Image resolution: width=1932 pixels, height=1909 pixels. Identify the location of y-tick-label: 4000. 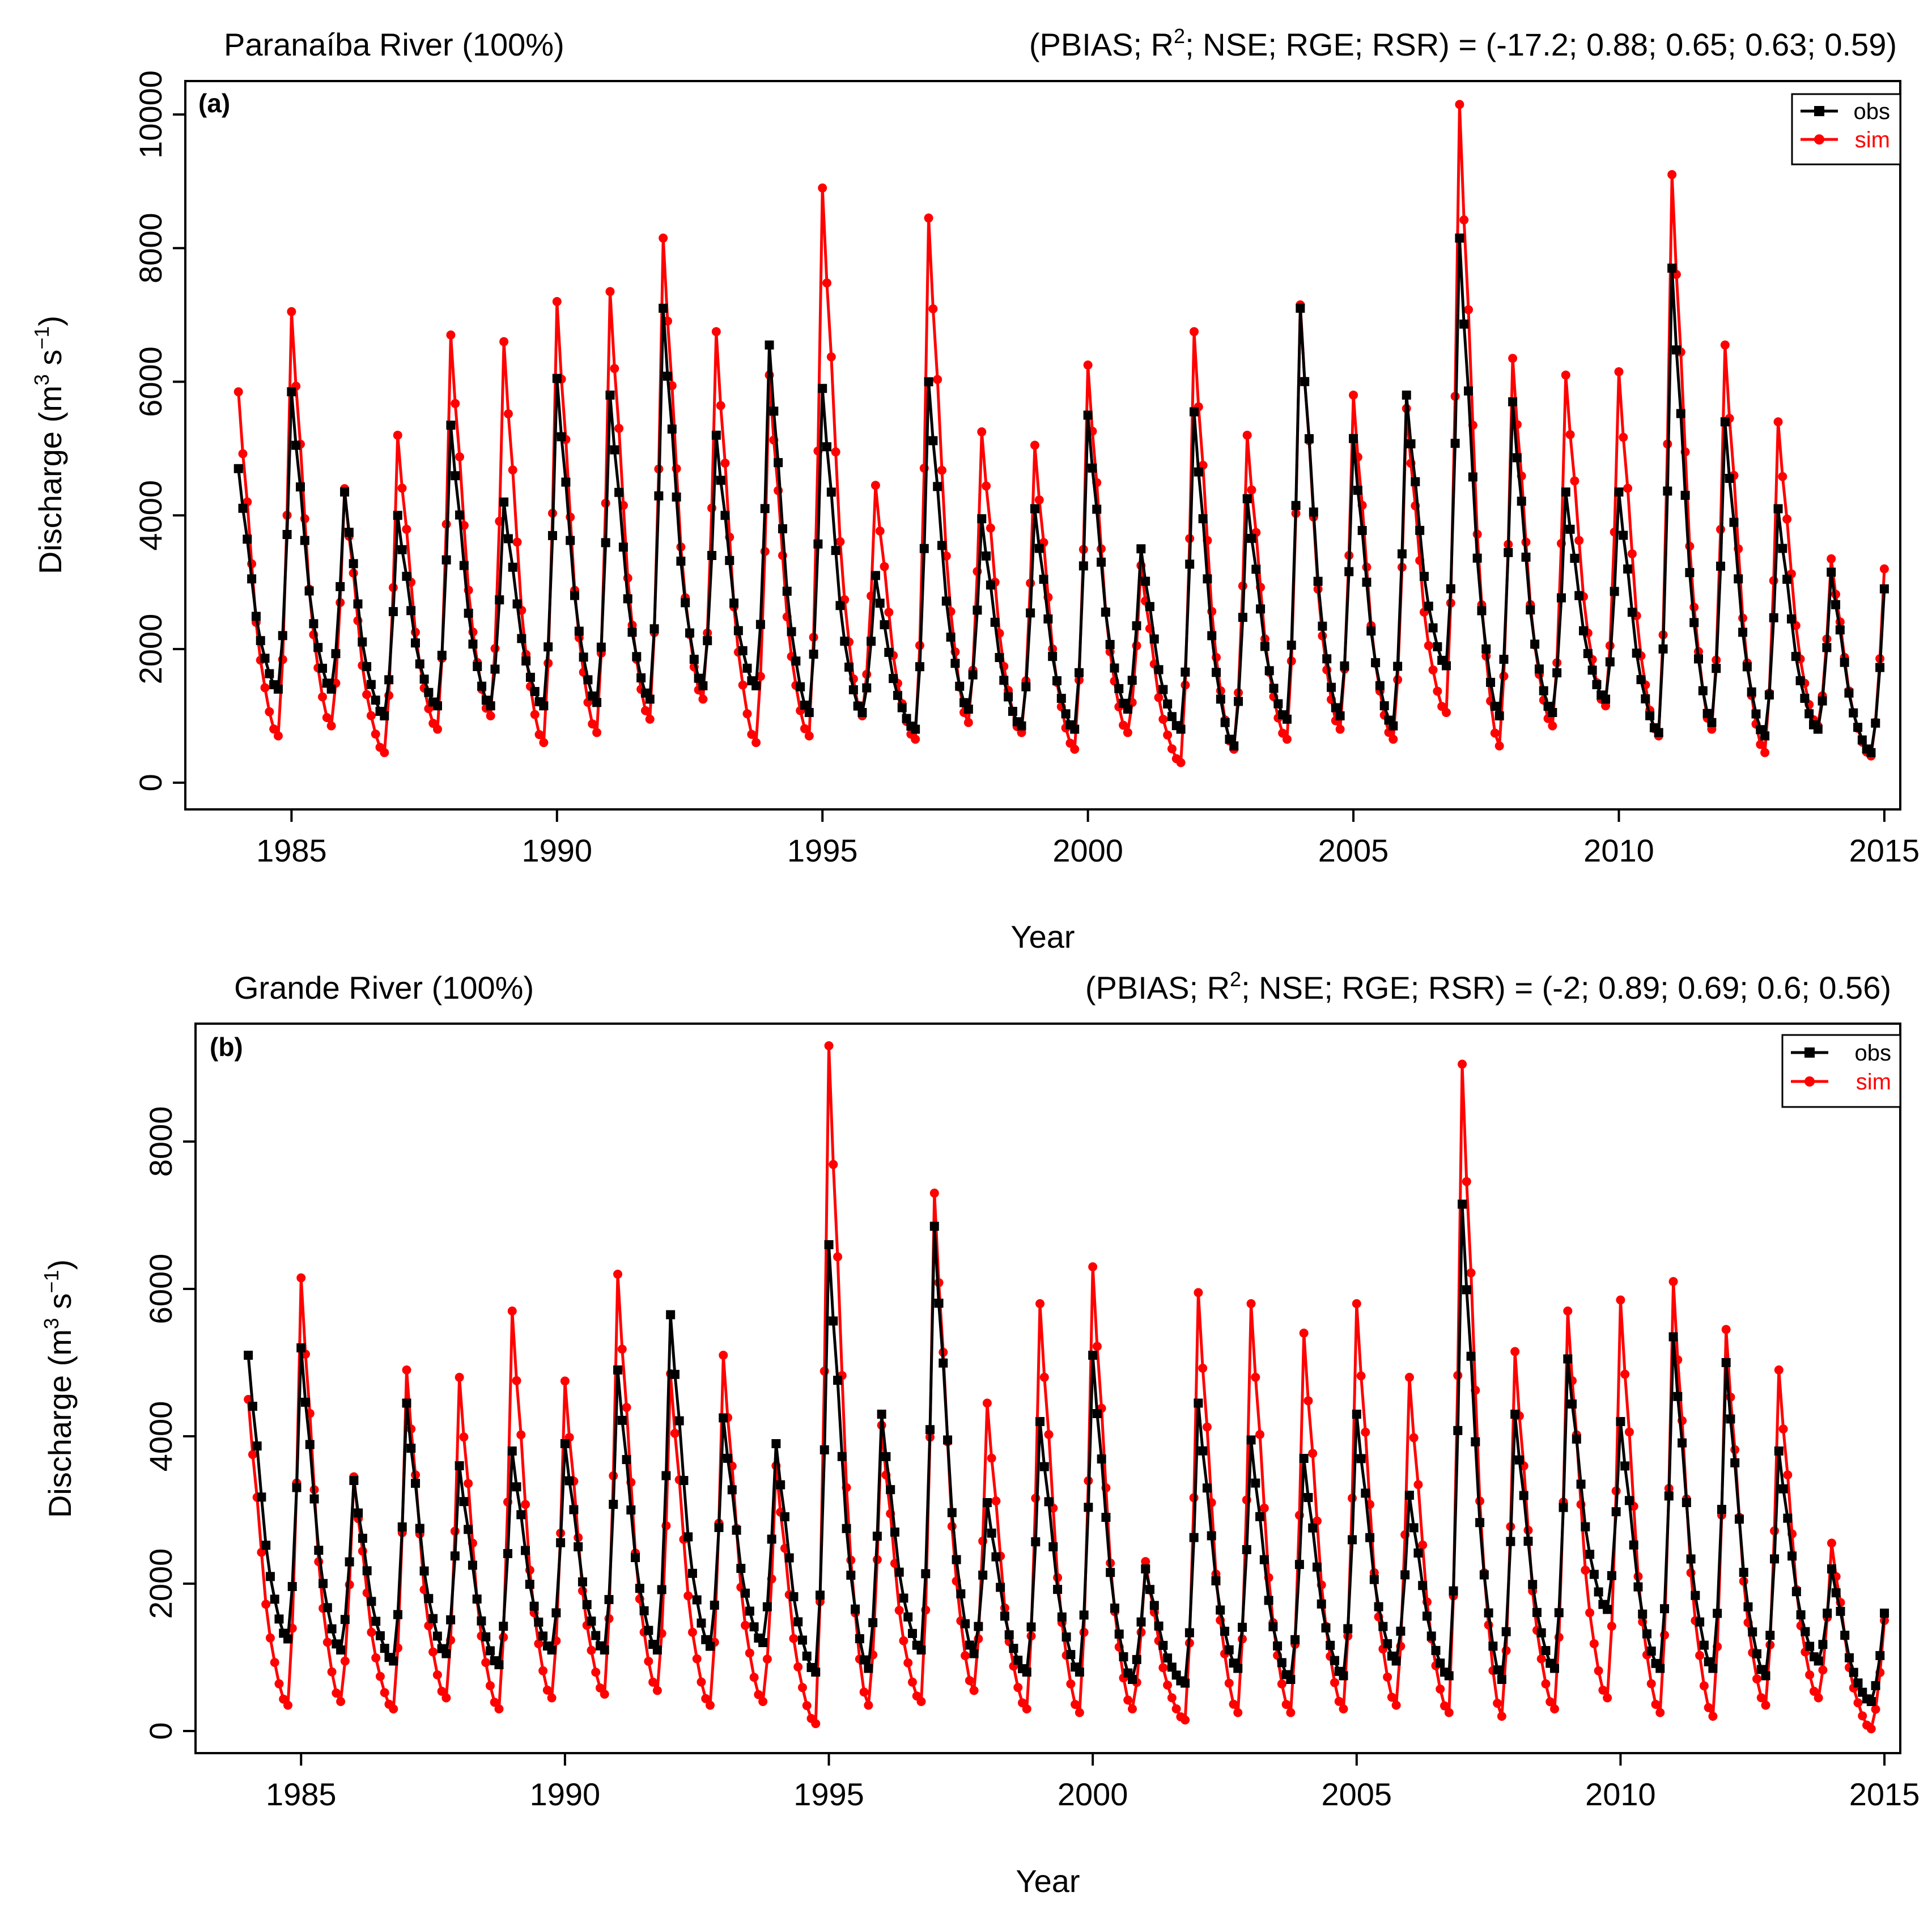
(161, 1436).